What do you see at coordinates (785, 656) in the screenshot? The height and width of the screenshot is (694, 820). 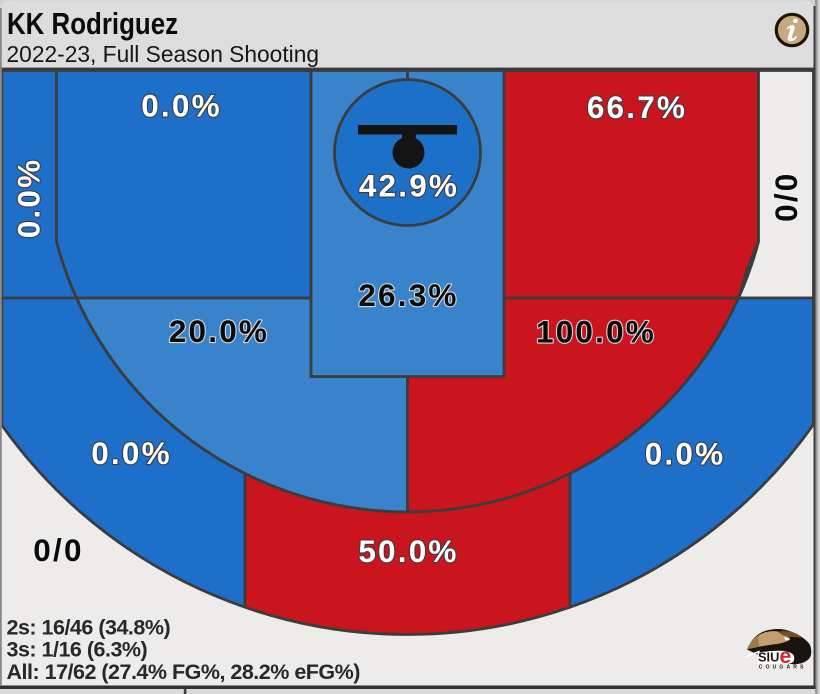 I see `svg-text: e` at bounding box center [785, 656].